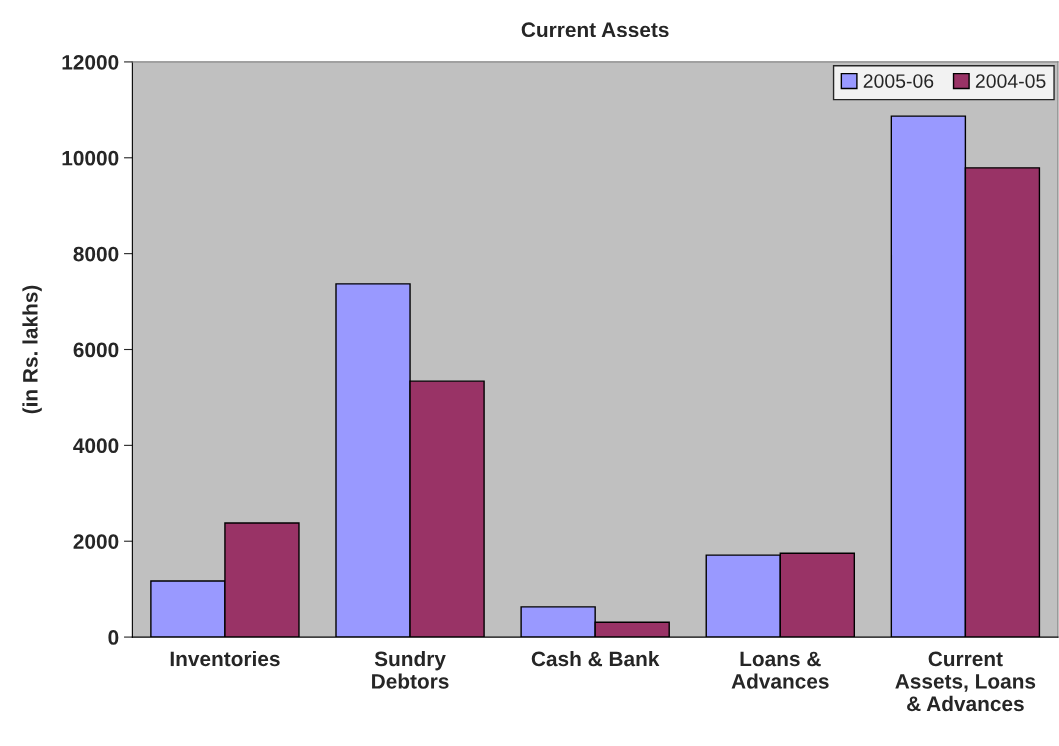  Describe the element at coordinates (96, 350) in the screenshot. I see `y-tick-label: 6000` at that location.